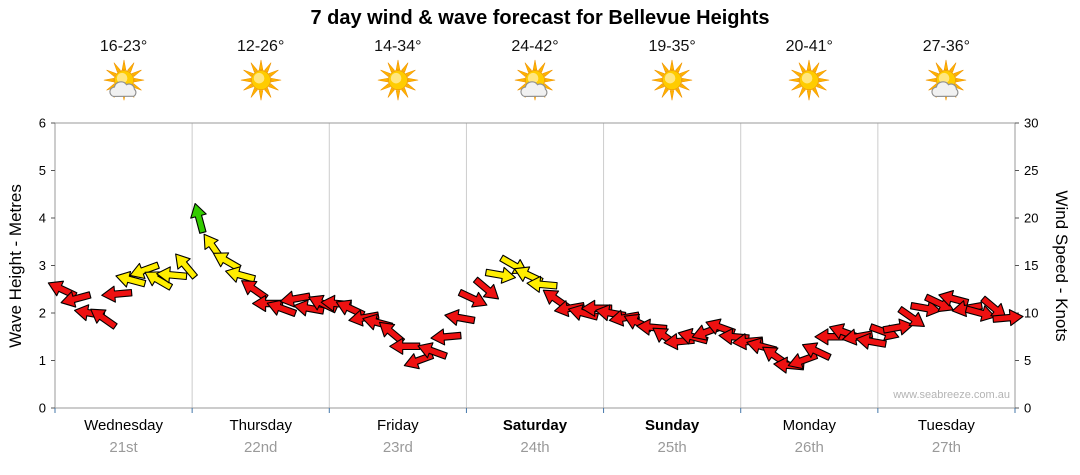 Image resolution: width=1080 pixels, height=475 pixels. Describe the element at coordinates (398, 46) in the screenshot. I see `temperature-range: 14-34°` at that location.